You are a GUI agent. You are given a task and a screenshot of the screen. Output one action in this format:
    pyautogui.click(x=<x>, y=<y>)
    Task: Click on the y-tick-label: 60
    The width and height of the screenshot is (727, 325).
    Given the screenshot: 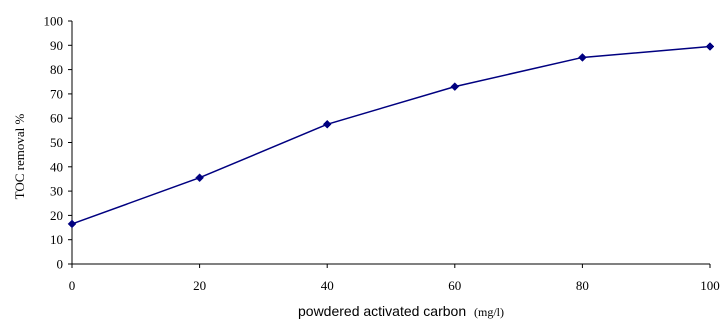 What is the action you would take?
    pyautogui.click(x=56, y=118)
    